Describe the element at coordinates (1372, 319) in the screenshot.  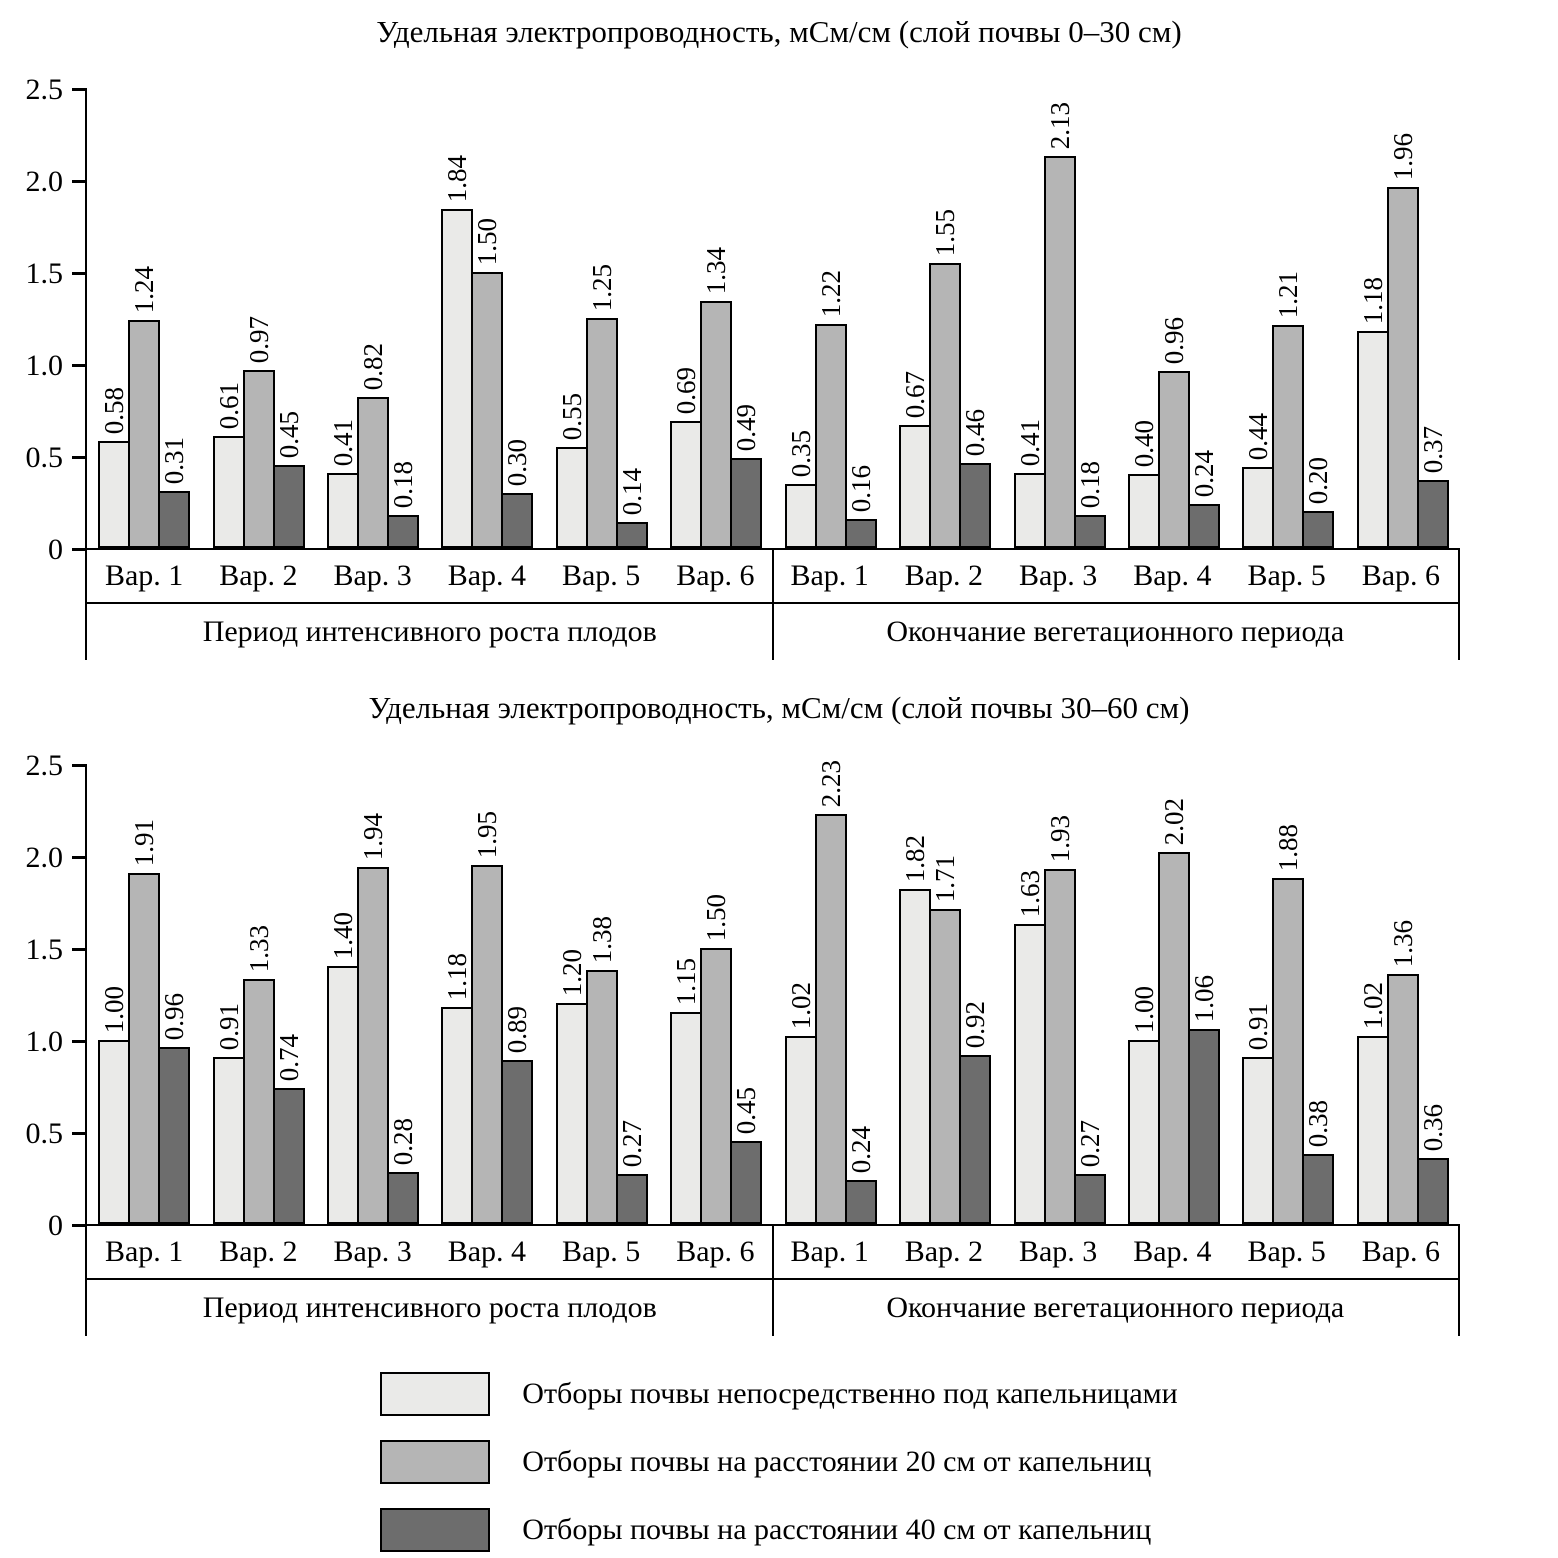
I see `bar-slot: 1.18` at that location.